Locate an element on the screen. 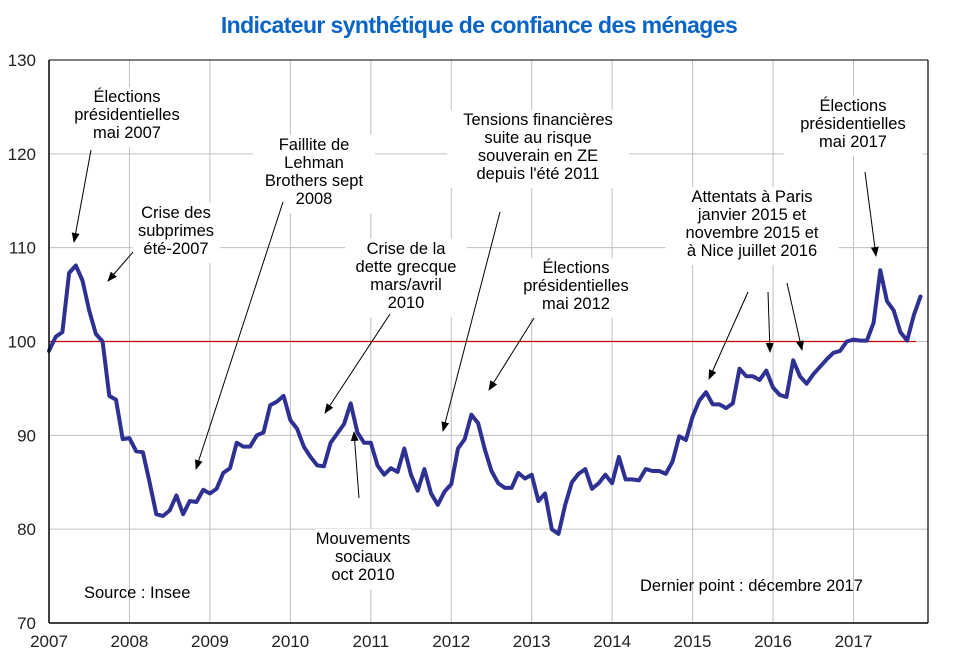  annotation-line: mai 2007 is located at coordinates (127, 133).